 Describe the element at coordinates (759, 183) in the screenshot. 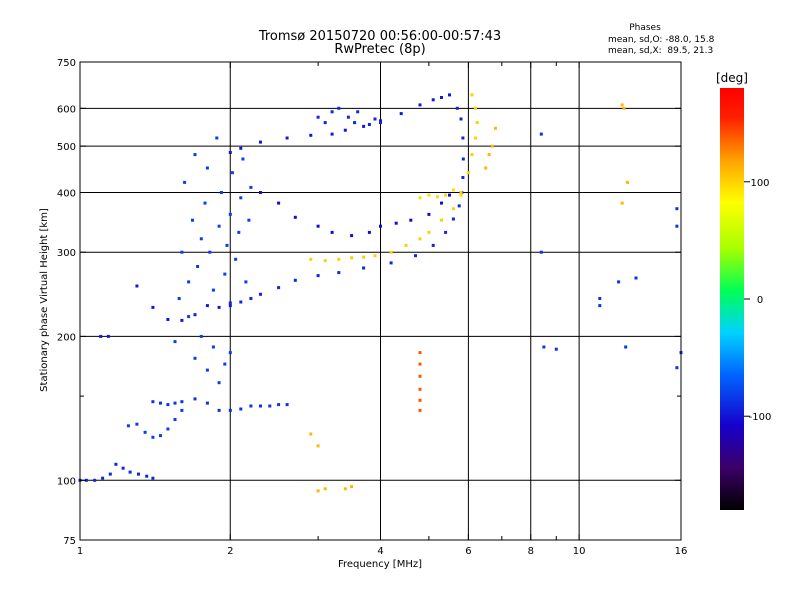

I see `colorbar-tick-label: 100` at that location.